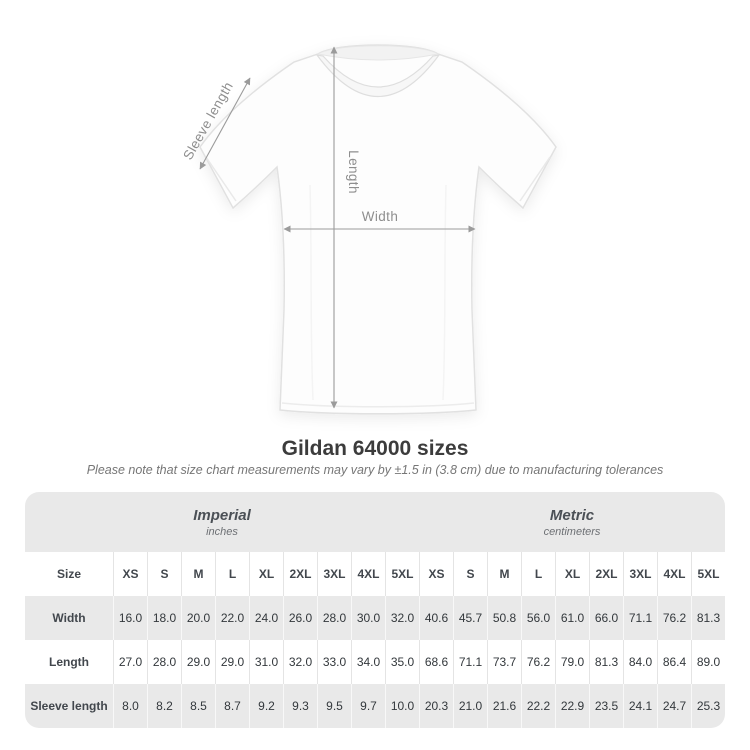 The width and height of the screenshot is (750, 750). What do you see at coordinates (436, 706) in the screenshot?
I see `value-cell-metric: 20.3` at bounding box center [436, 706].